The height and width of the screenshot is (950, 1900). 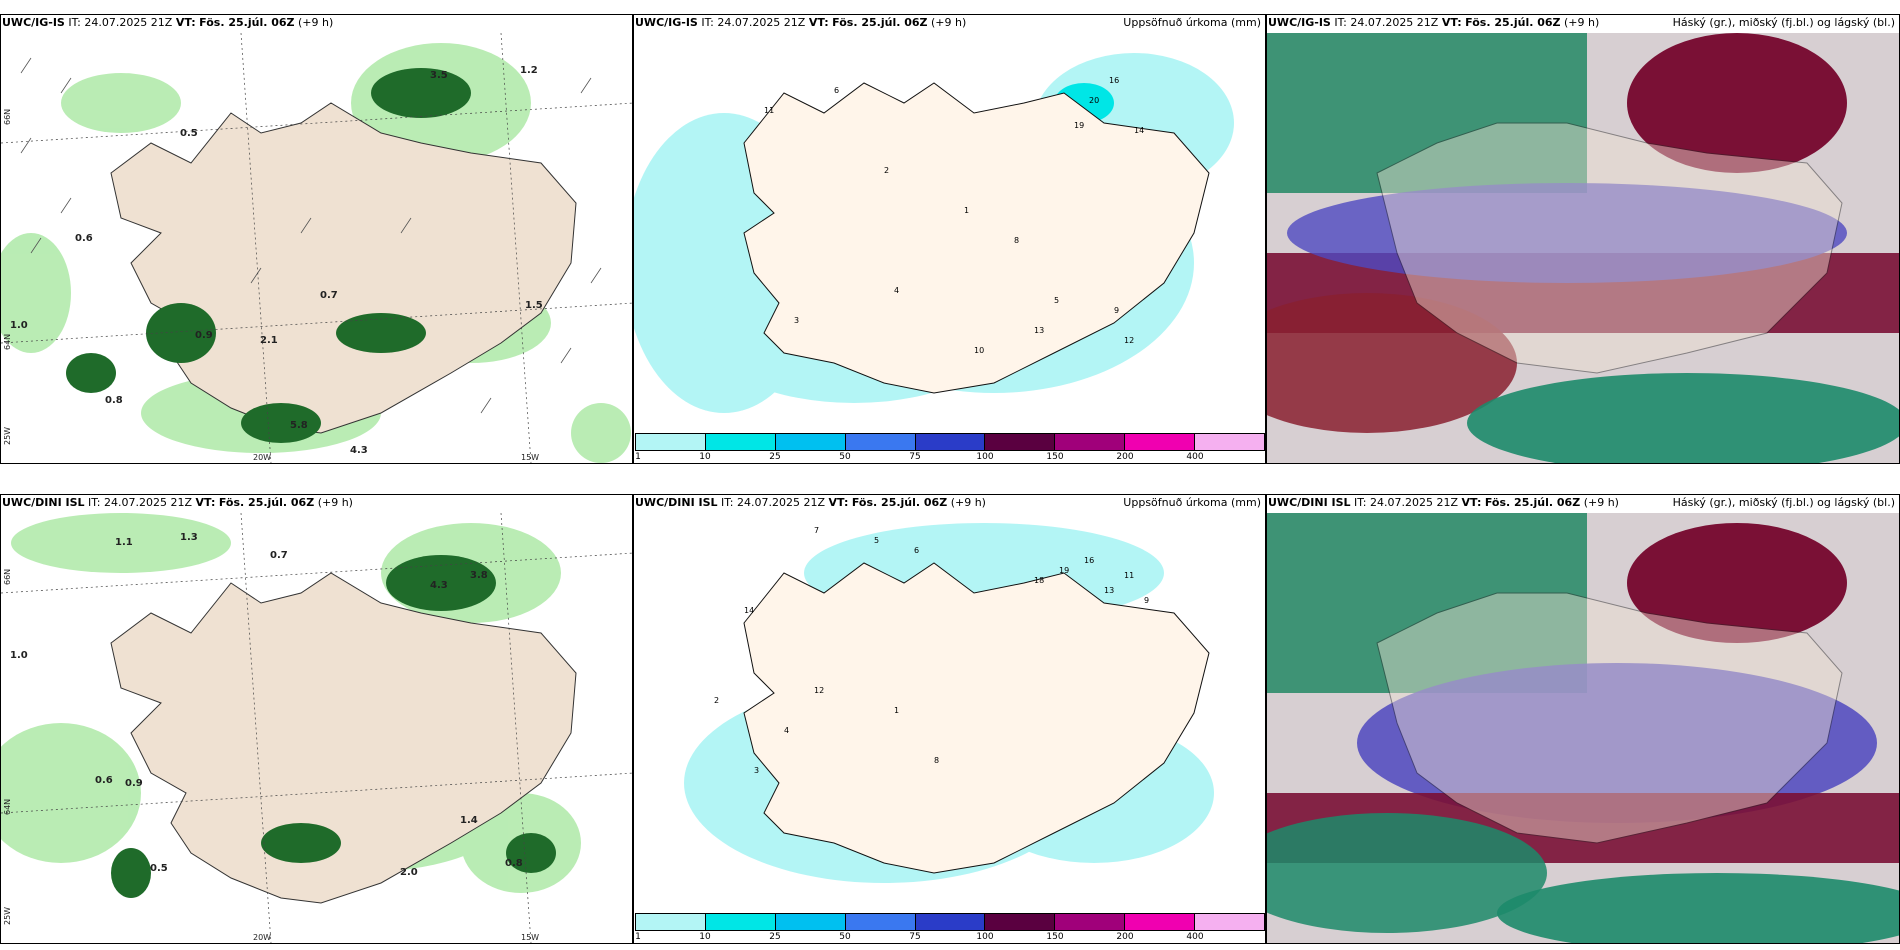 I want to click on tick: 50, so click(x=845, y=937).